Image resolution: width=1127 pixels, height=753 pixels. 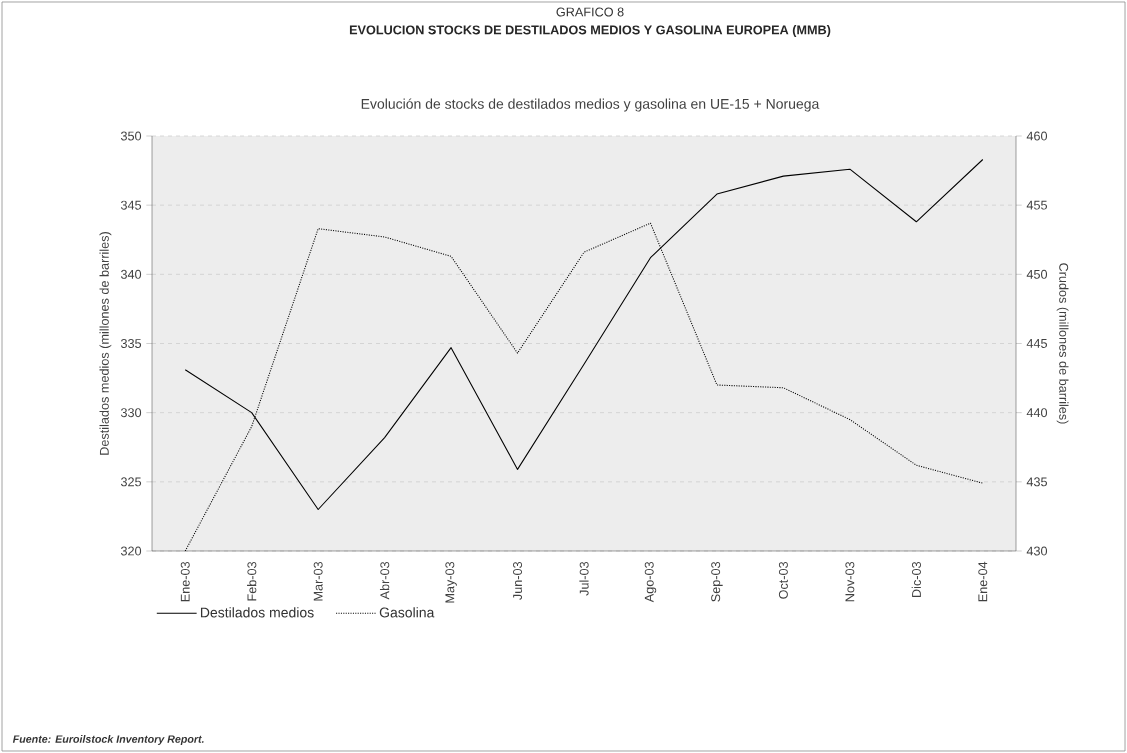 What do you see at coordinates (590, 31) in the screenshot?
I see `chart-subtitle: EVOLUCION STOCKS DE DESTILADOS MEDIOS Y GASOLINA EUROPEA (MMB)` at bounding box center [590, 31].